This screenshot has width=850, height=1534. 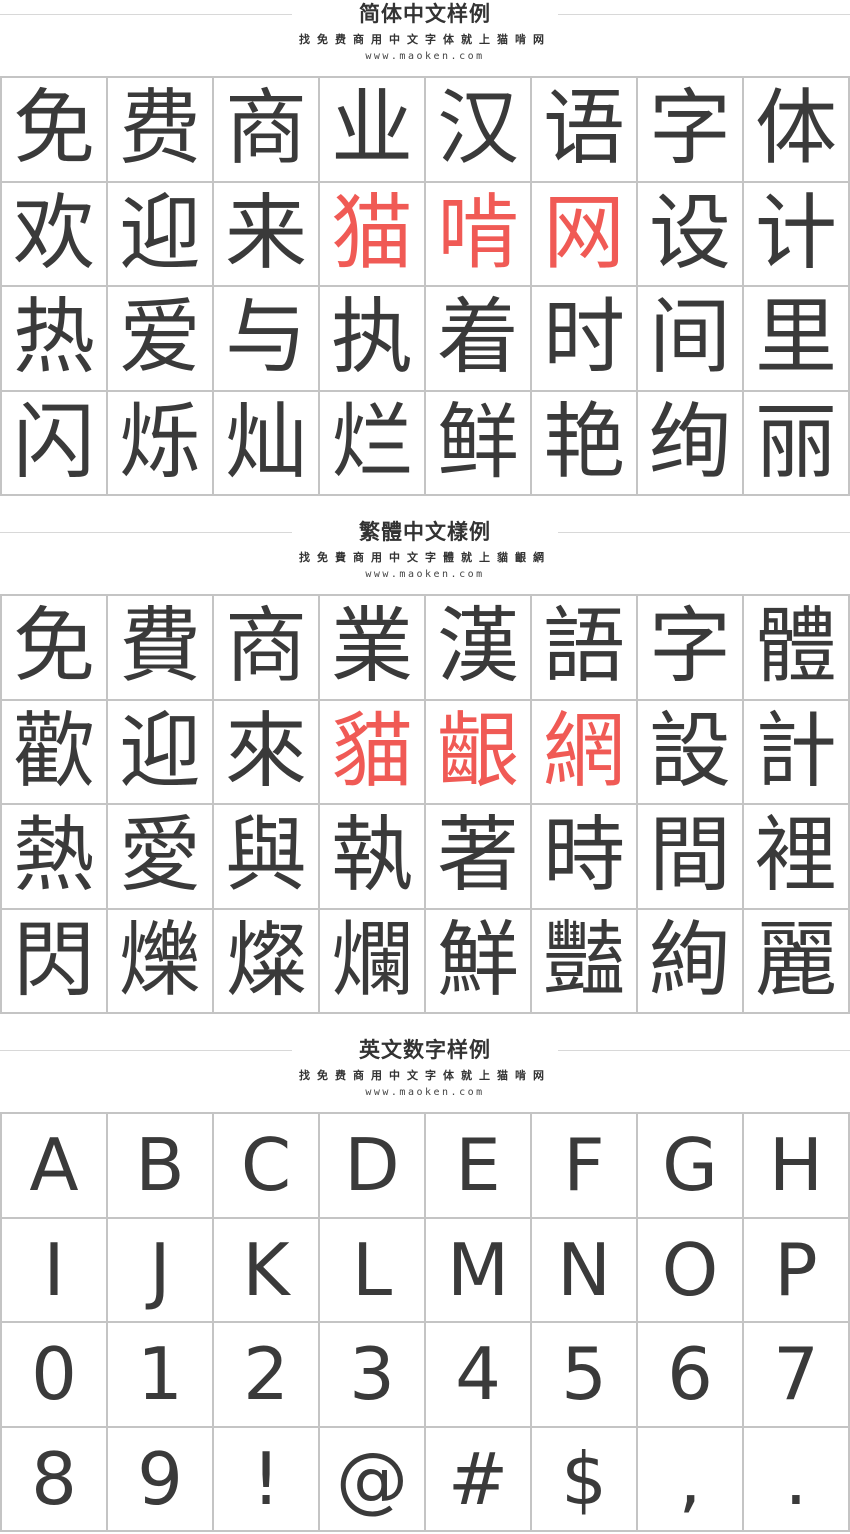 I want to click on glyph-cell: 網, so click(x=585, y=752).